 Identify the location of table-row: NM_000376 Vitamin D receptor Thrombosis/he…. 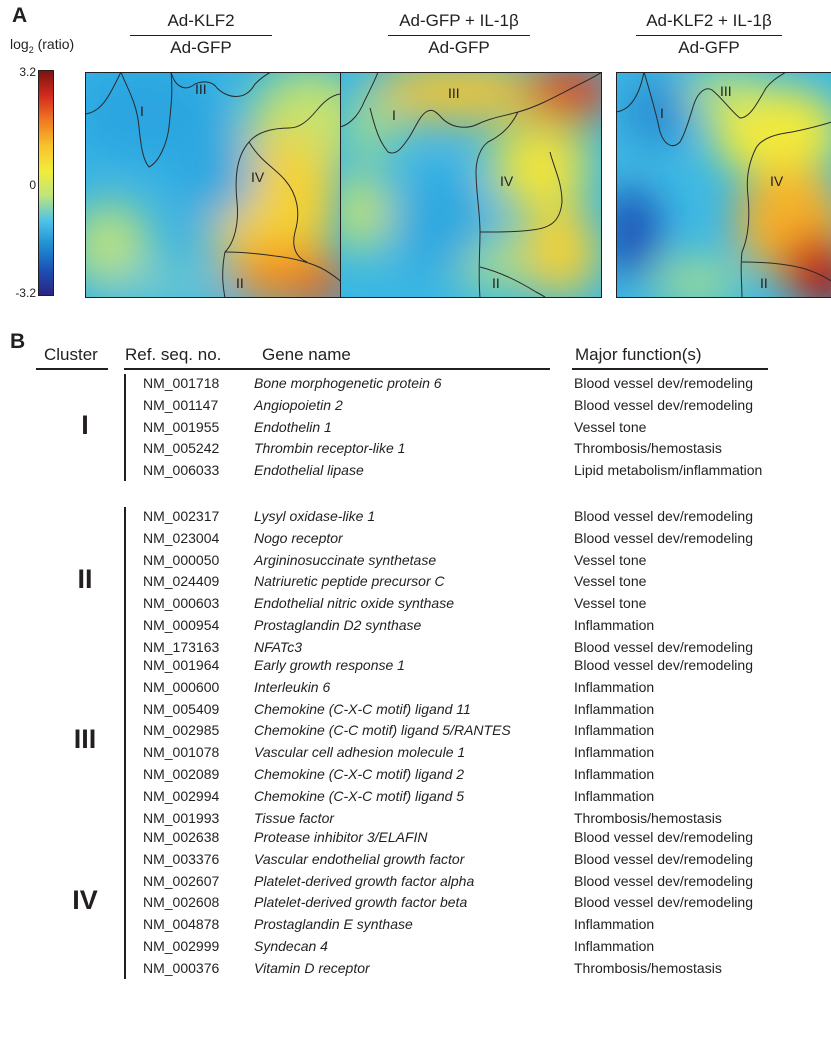
(415, 968).